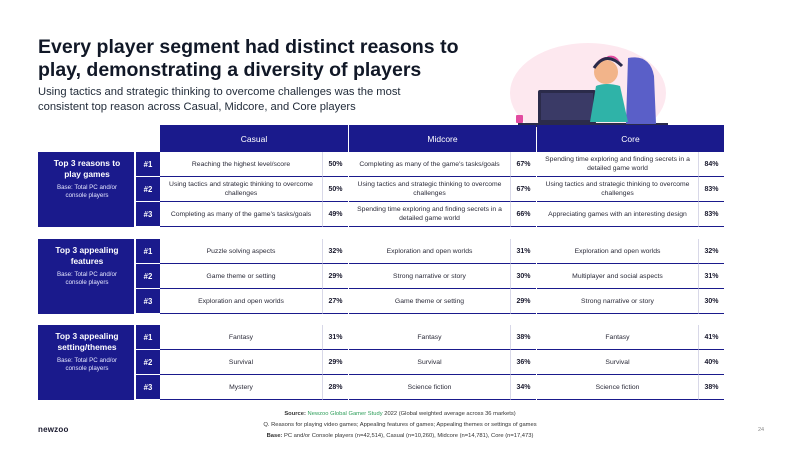 This screenshot has width=800, height=450. I want to click on percent-cell: 66%, so click(523, 214).